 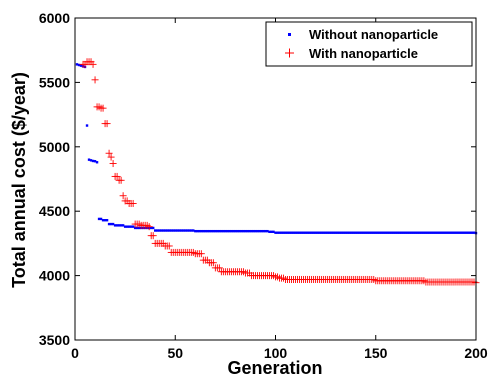 I want to click on y-tick-label: 4000, so click(x=54, y=276).